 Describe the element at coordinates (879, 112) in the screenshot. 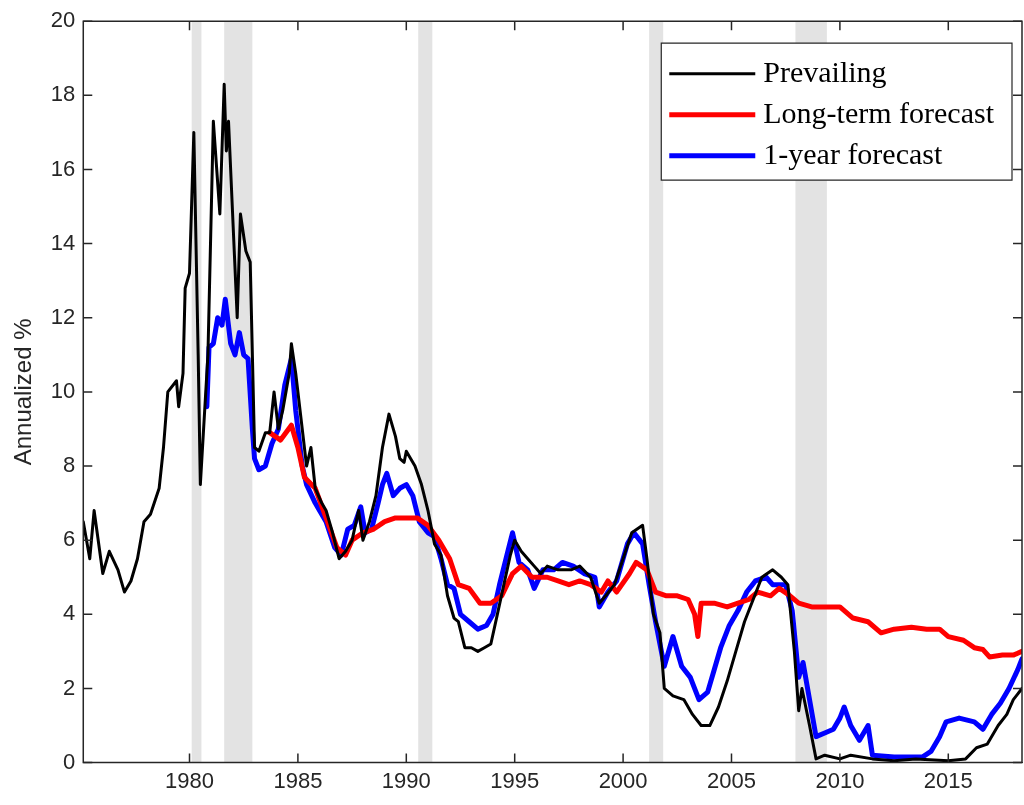

I see `legend-label: Long-term forecast` at that location.